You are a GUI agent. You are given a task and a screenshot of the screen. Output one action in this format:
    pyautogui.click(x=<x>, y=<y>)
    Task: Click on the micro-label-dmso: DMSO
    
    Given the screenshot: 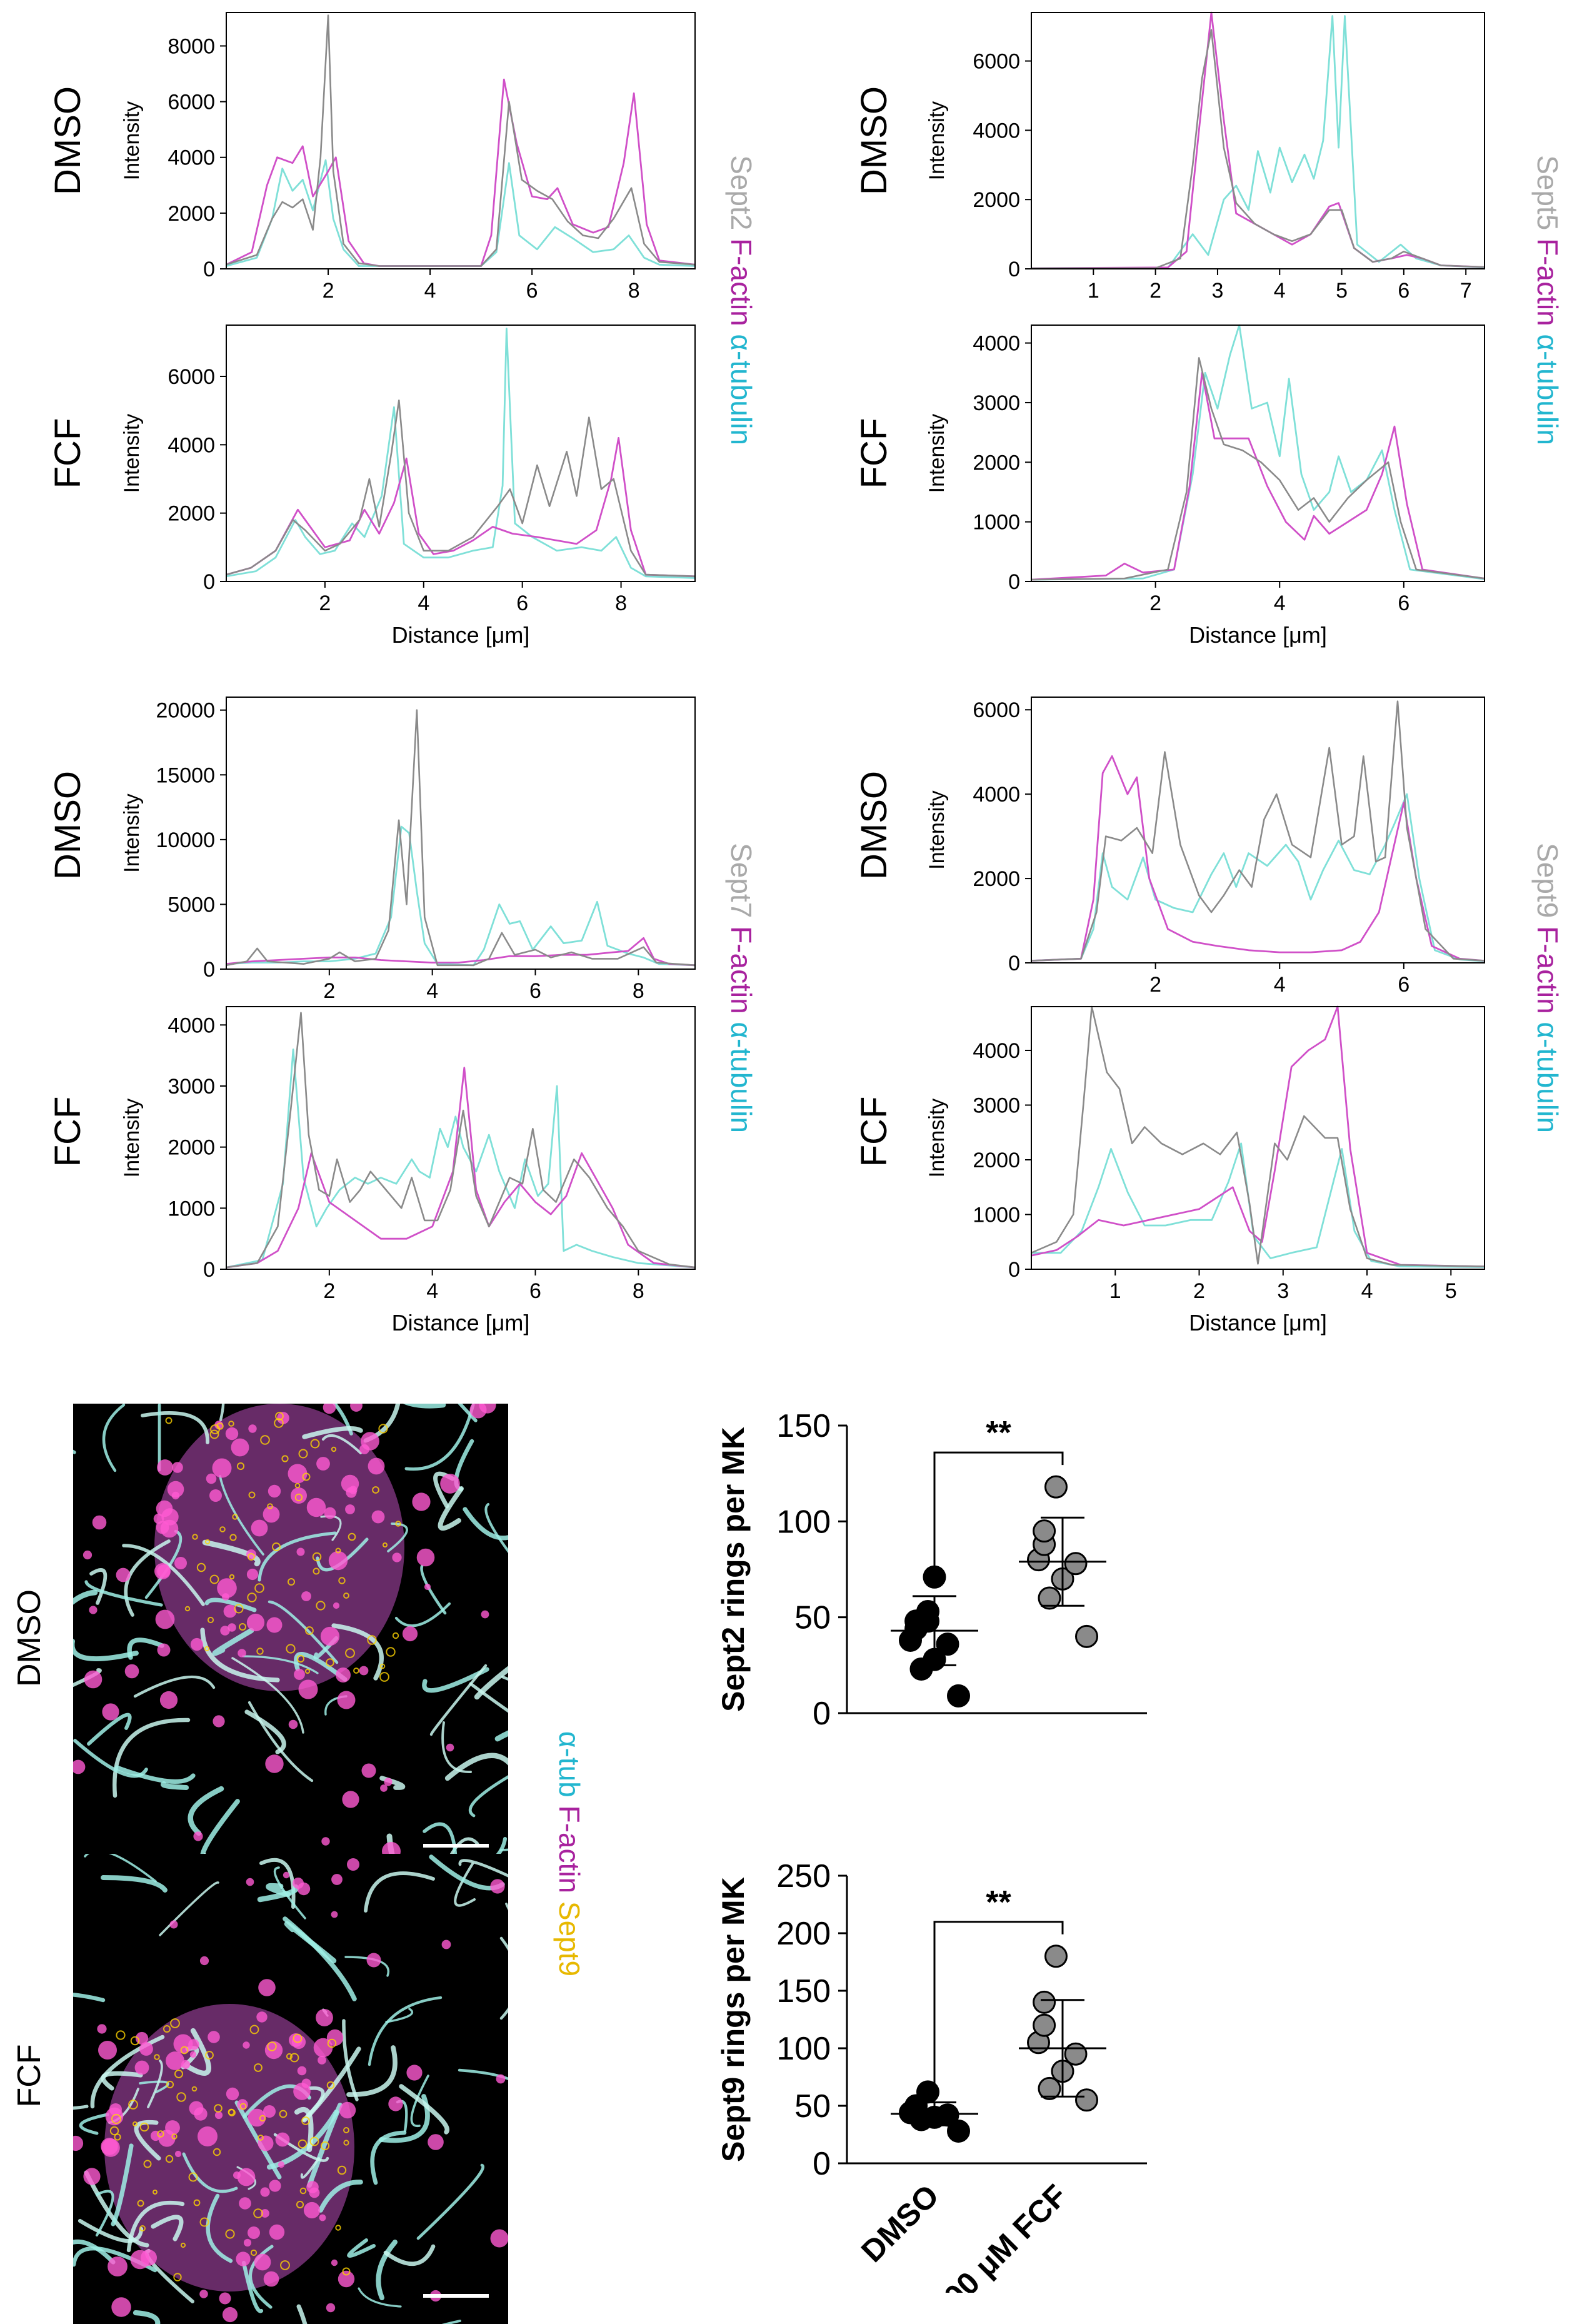 What is the action you would take?
    pyautogui.click(x=29, y=1638)
    